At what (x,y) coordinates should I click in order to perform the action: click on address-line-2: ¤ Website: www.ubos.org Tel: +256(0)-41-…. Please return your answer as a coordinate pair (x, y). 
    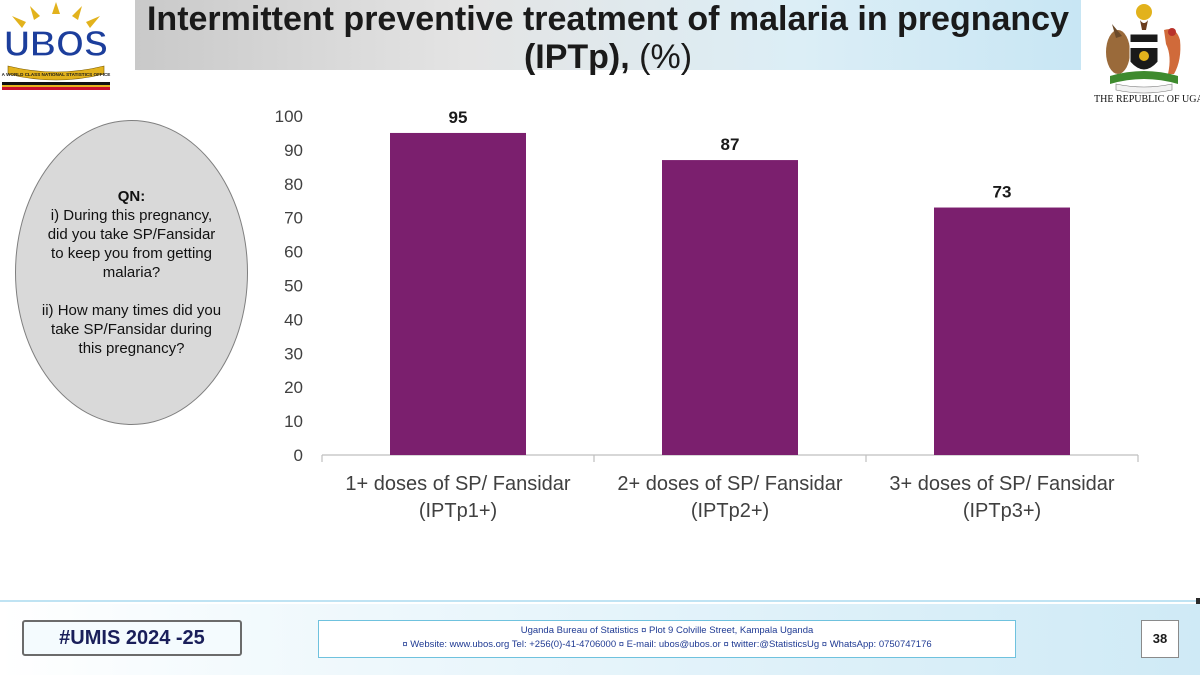
    Looking at the image, I should click on (667, 644).